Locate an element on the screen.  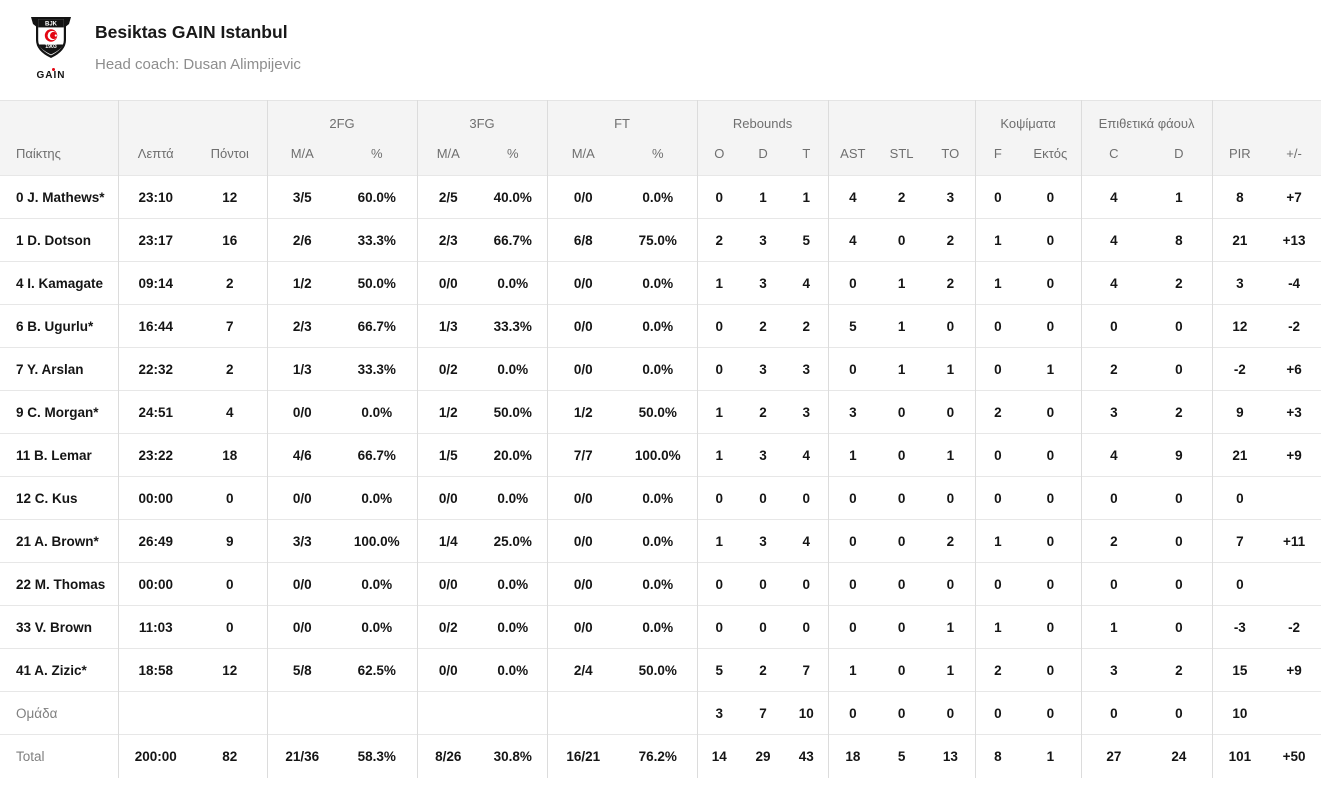
stat-cell: 0/0 is located at coordinates (302, 584).